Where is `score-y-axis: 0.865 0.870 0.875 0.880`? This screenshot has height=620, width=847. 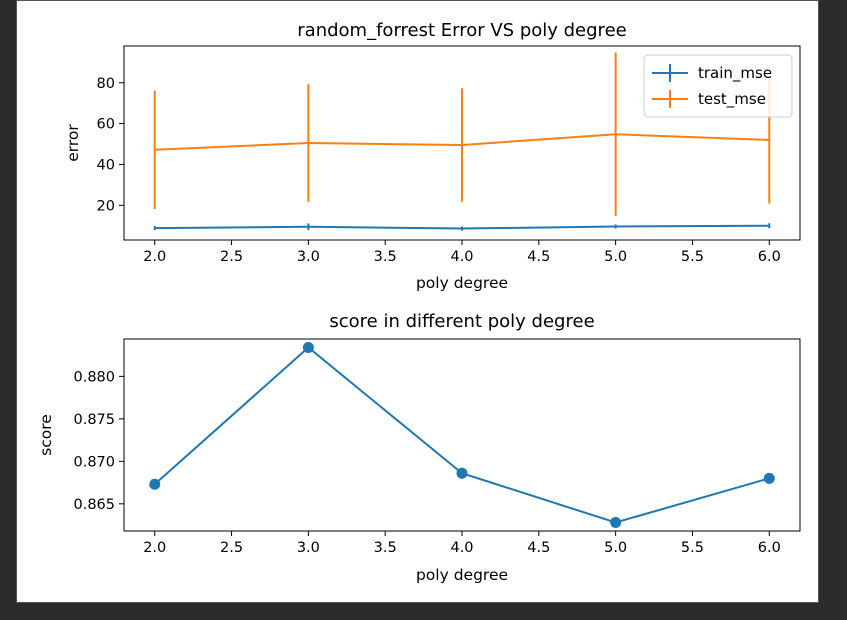
score-y-axis: 0.865 0.870 0.875 0.880 is located at coordinates (98, 441).